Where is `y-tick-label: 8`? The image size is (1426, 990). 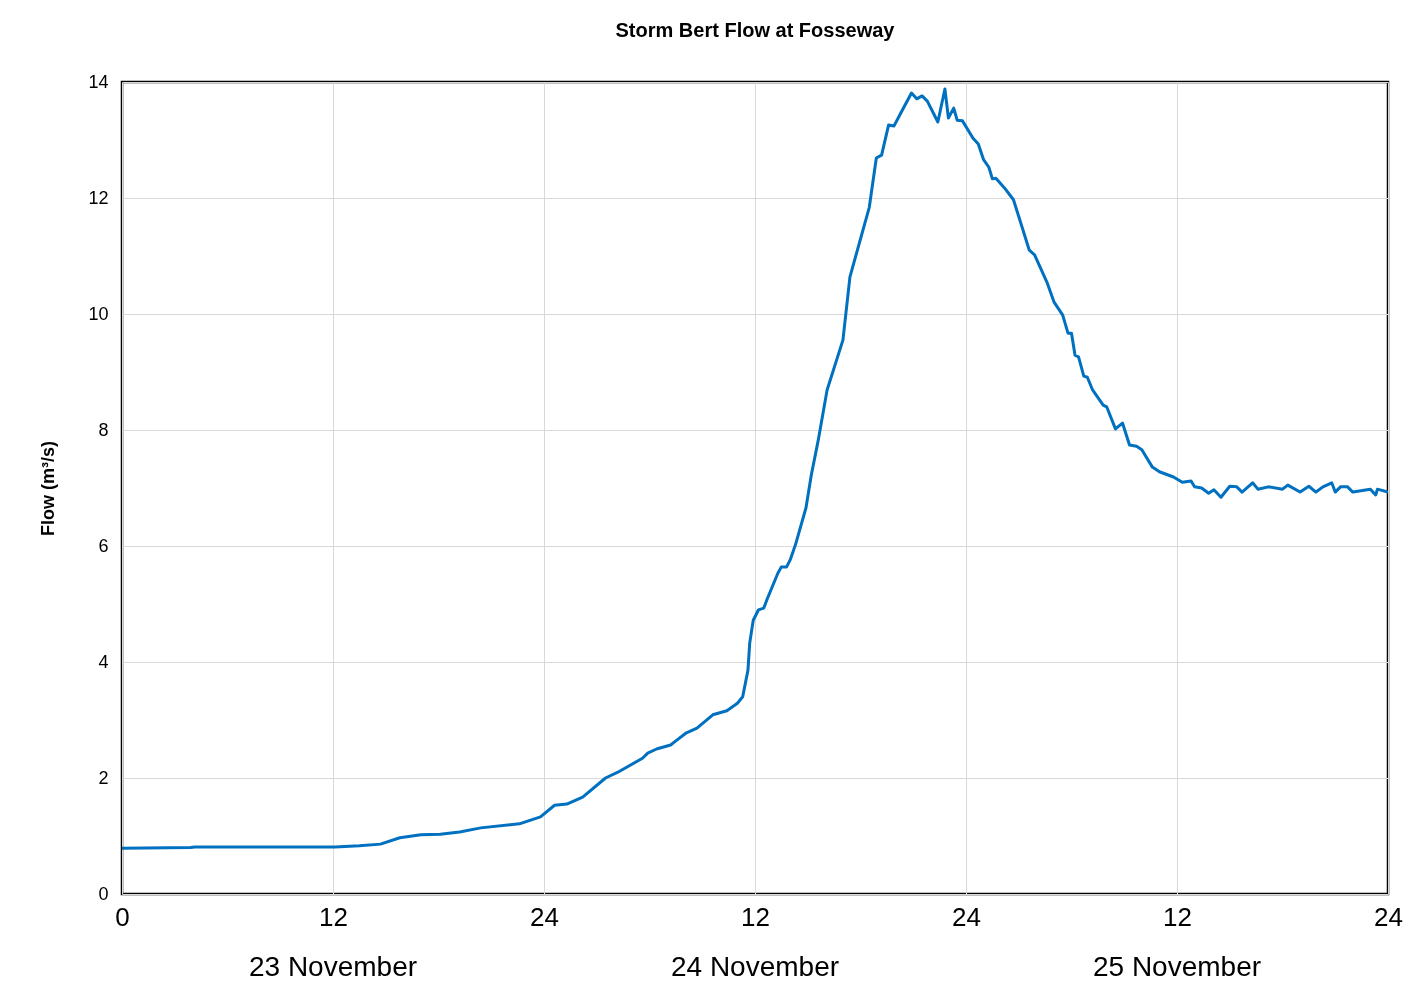 y-tick-label: 8 is located at coordinates (103, 429).